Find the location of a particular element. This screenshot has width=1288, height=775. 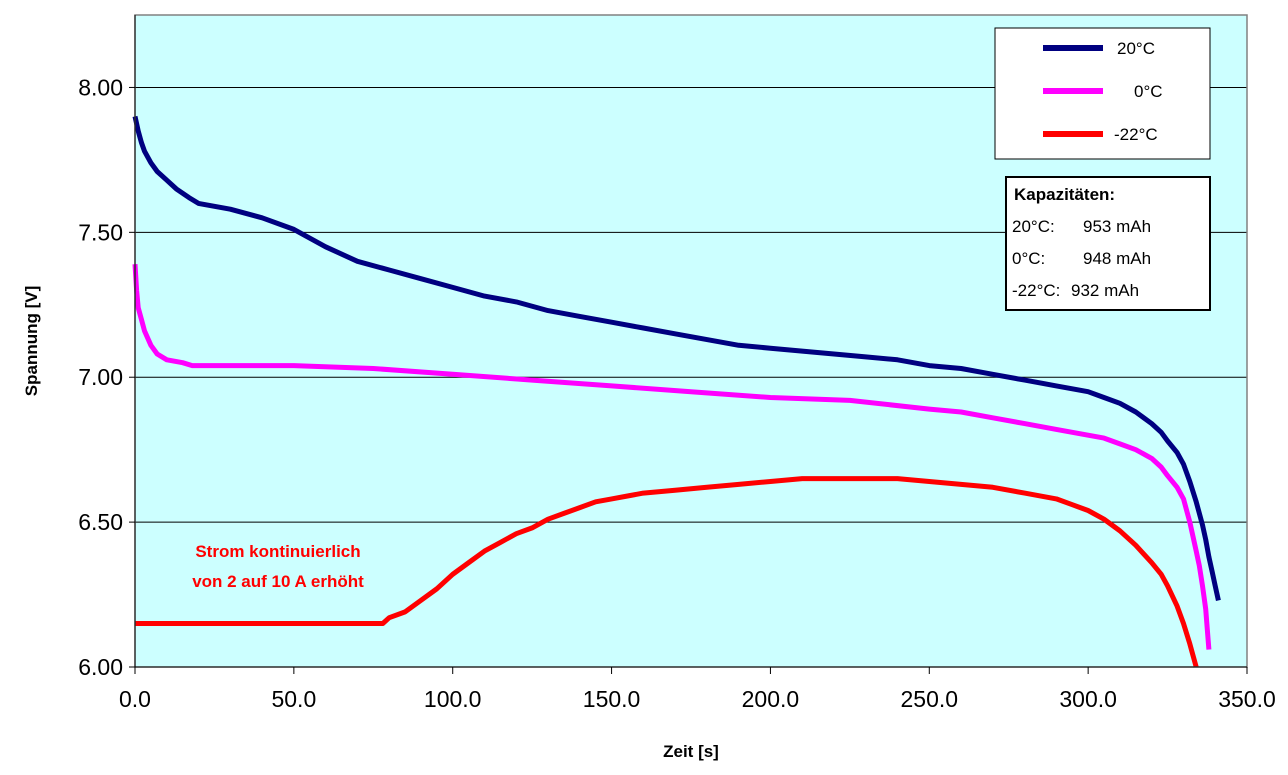

y-tick-label: 6.50 is located at coordinates (100, 522).